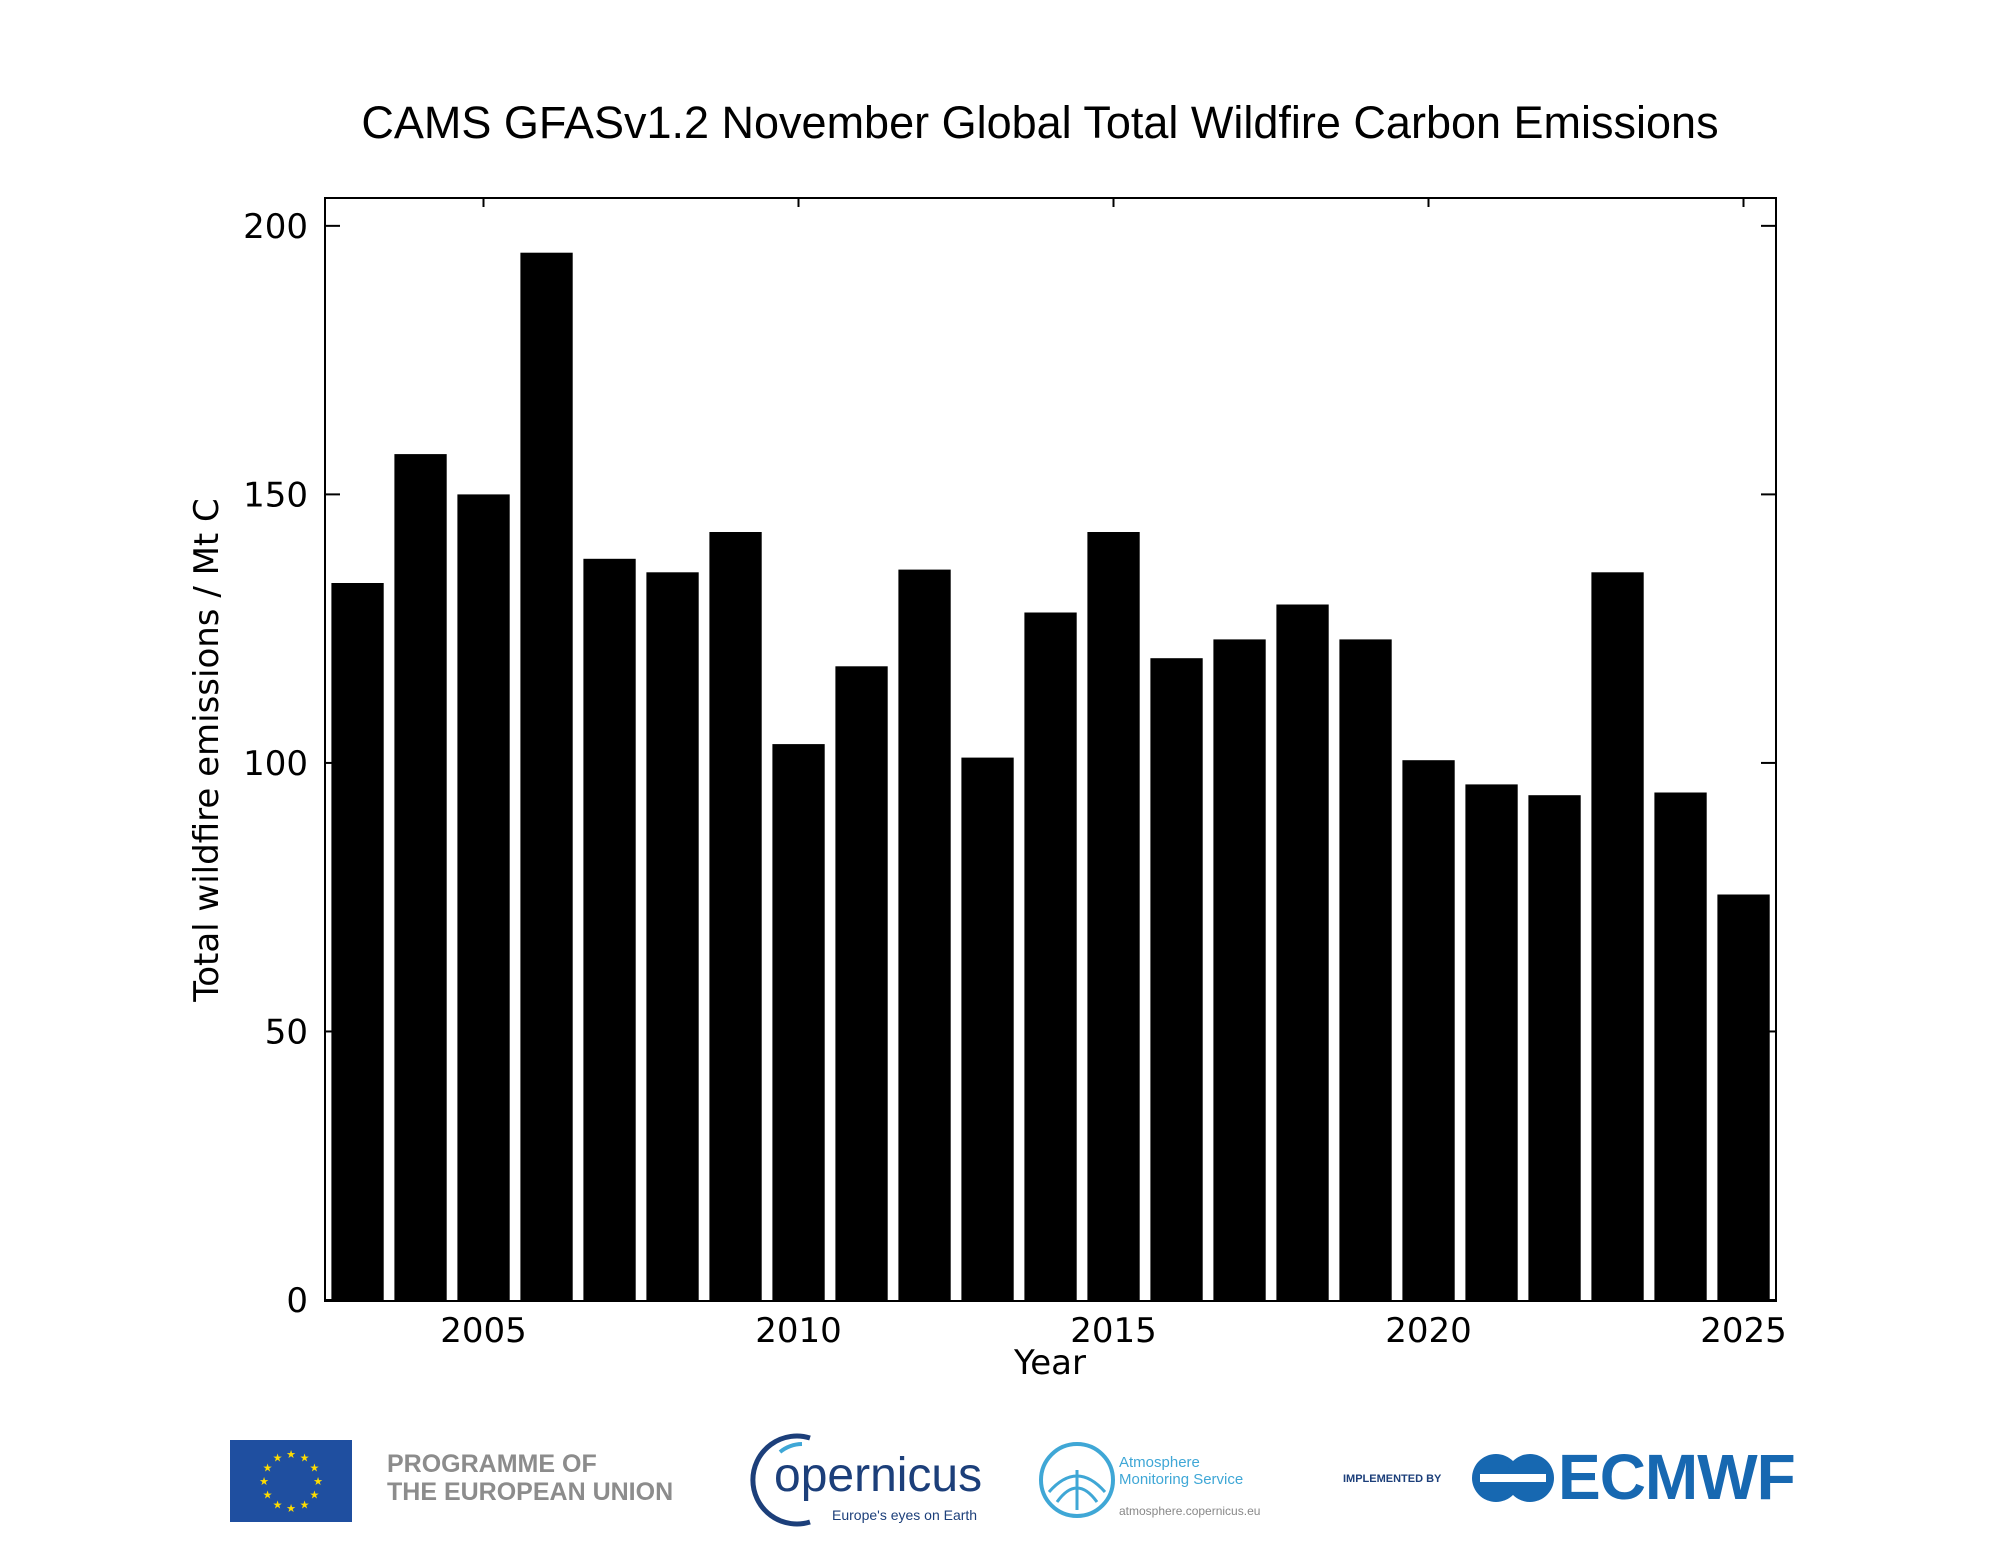 The image size is (2000, 1541). What do you see at coordinates (735, 916) in the screenshot?
I see `bar-2009` at bounding box center [735, 916].